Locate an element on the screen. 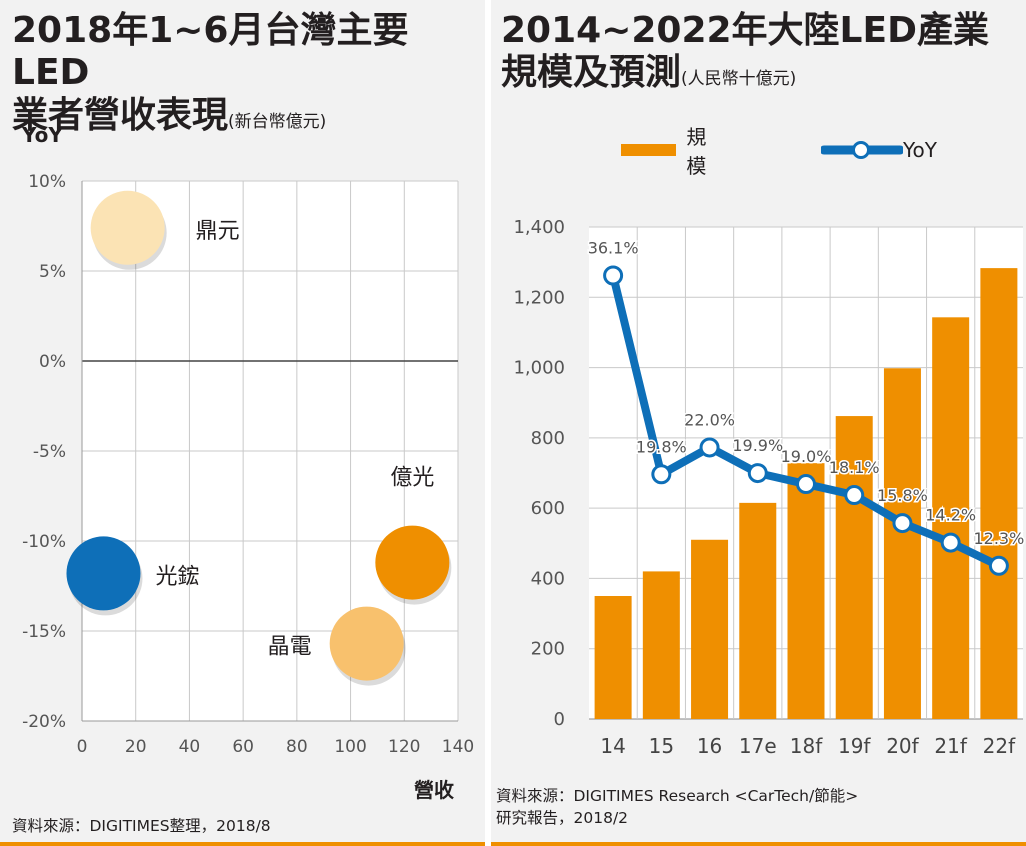 This screenshot has height=846, width=1026. bar-20f is located at coordinates (902, 543).